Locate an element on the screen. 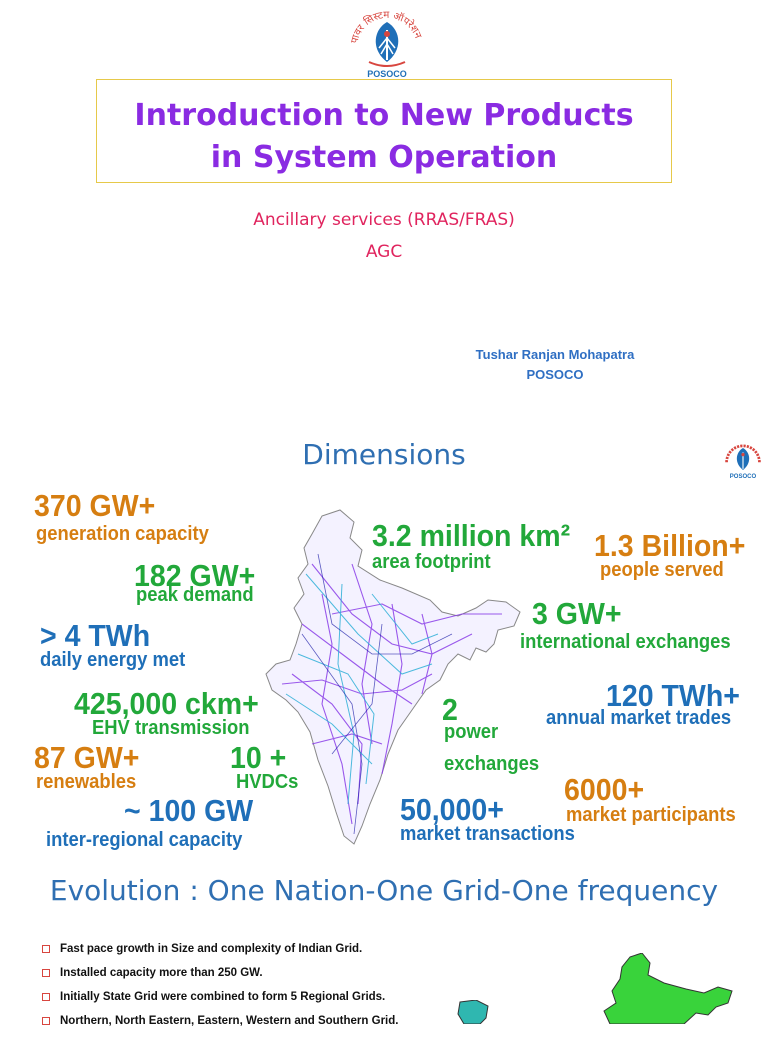  stat-people-value: 1.3 Billion+ is located at coordinates (670, 545).